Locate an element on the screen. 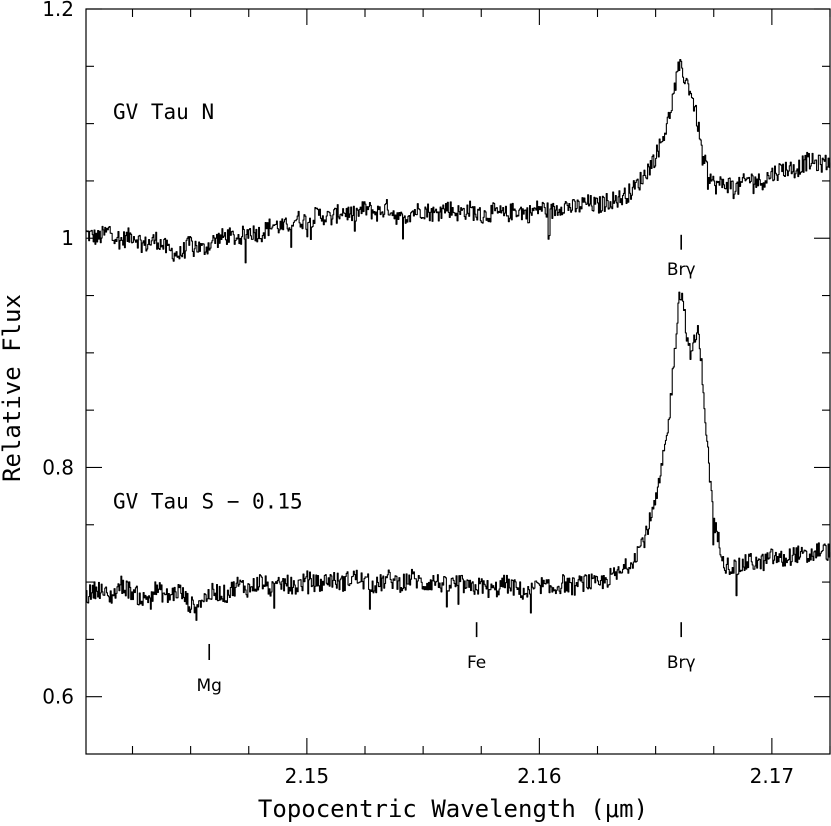  line-id-label-0: Brγ is located at coordinates (681, 270).